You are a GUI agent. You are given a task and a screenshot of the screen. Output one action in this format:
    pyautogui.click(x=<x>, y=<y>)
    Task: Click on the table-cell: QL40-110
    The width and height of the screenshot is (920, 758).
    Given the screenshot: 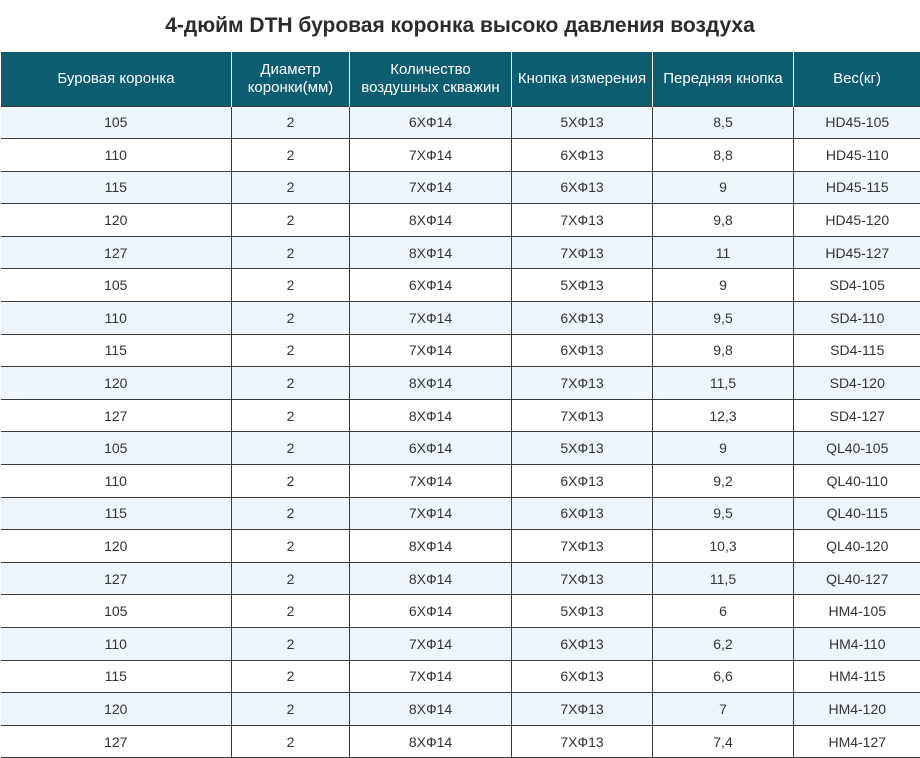 What is the action you would take?
    pyautogui.click(x=857, y=481)
    